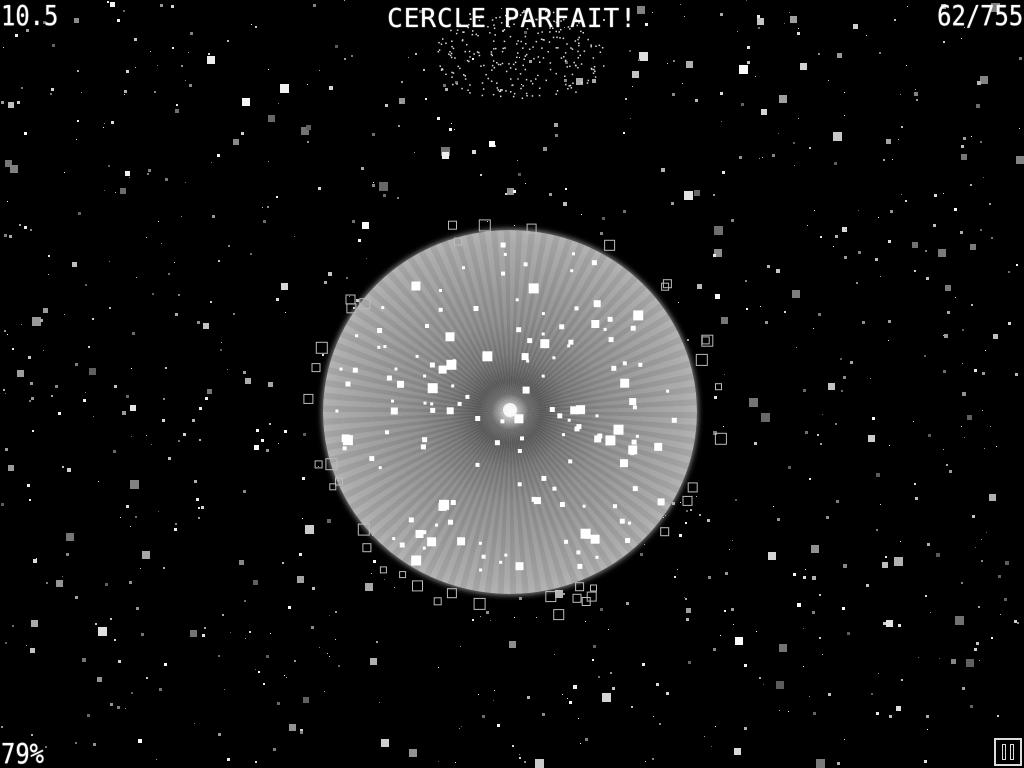 Image resolution: width=1024 pixels, height=768 pixels. I want to click on pause-button, so click(1008, 752).